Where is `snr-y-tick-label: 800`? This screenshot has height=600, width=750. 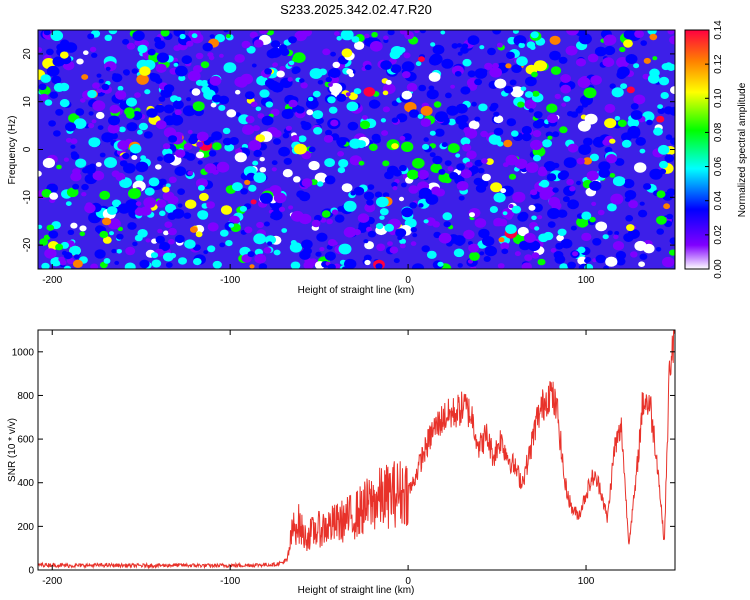
snr-y-tick-label: 800 is located at coordinates (25, 396).